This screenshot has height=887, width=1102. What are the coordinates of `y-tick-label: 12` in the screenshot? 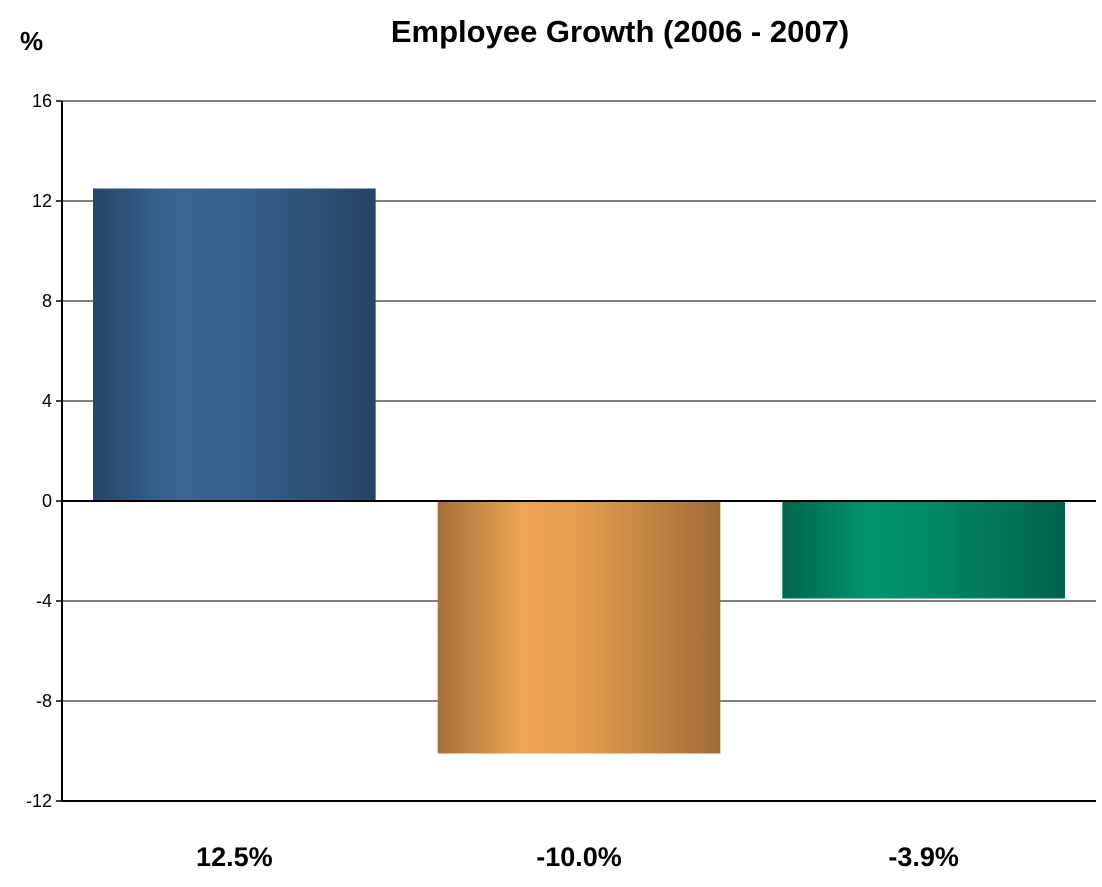 It's located at (42, 201).